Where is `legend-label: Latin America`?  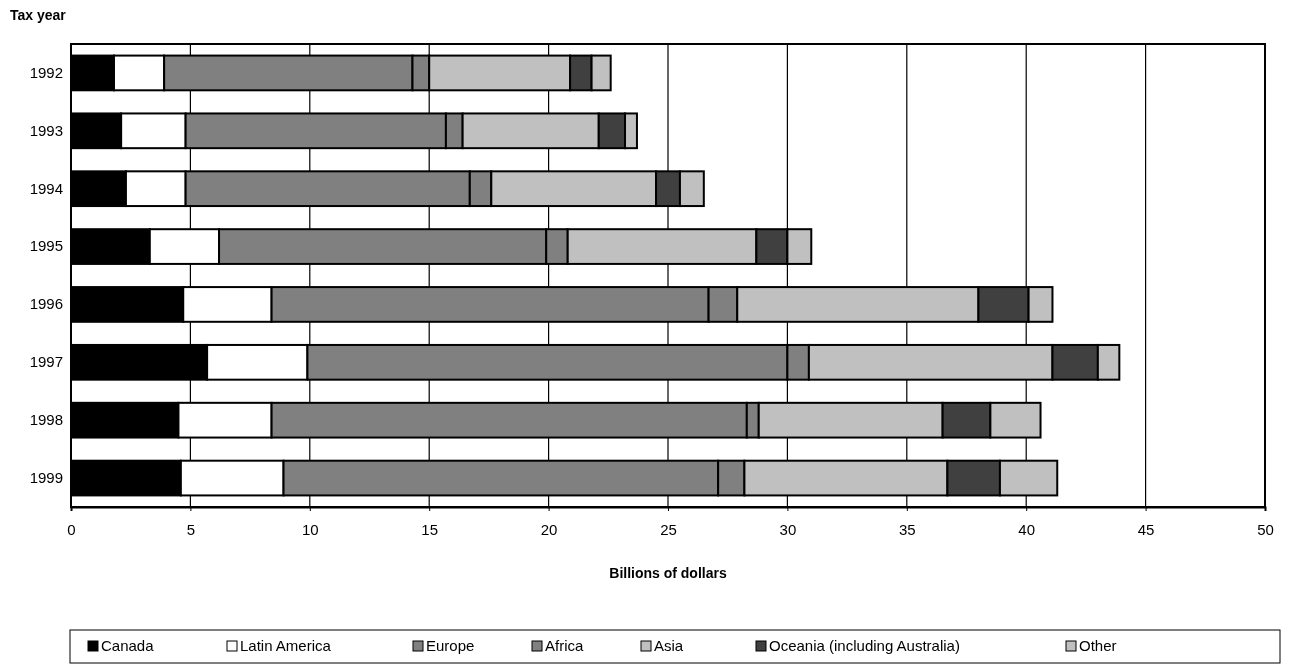
legend-label: Latin America is located at coordinates (286, 645).